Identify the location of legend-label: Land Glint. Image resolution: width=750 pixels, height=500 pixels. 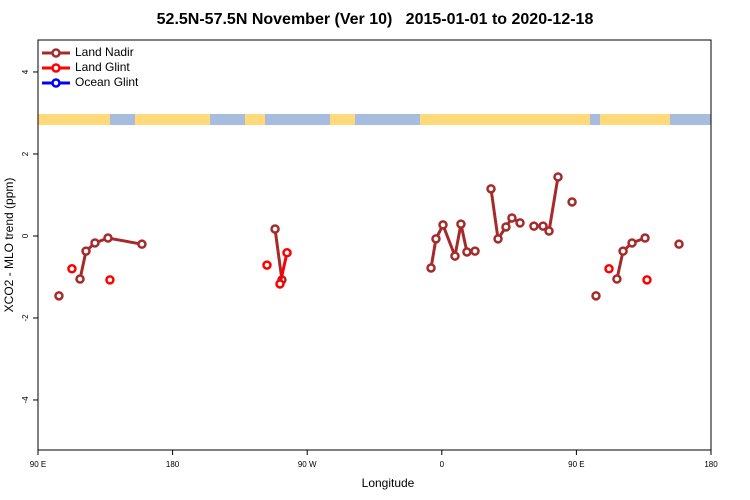
(102, 67).